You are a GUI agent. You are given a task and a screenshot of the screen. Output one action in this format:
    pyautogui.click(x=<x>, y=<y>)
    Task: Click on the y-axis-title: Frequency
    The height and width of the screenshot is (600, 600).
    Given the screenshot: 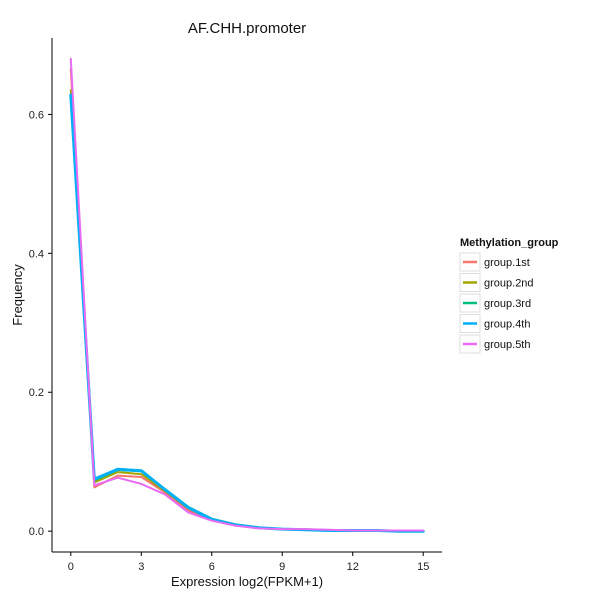 What is the action you would take?
    pyautogui.click(x=17, y=295)
    